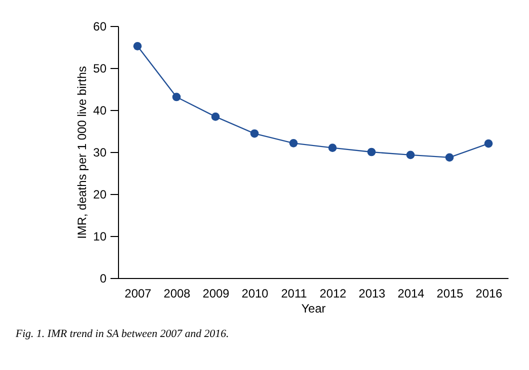 Image resolution: width=529 pixels, height=370 pixels. Describe the element at coordinates (177, 293) in the screenshot. I see `x-tick-label: 2008` at that location.